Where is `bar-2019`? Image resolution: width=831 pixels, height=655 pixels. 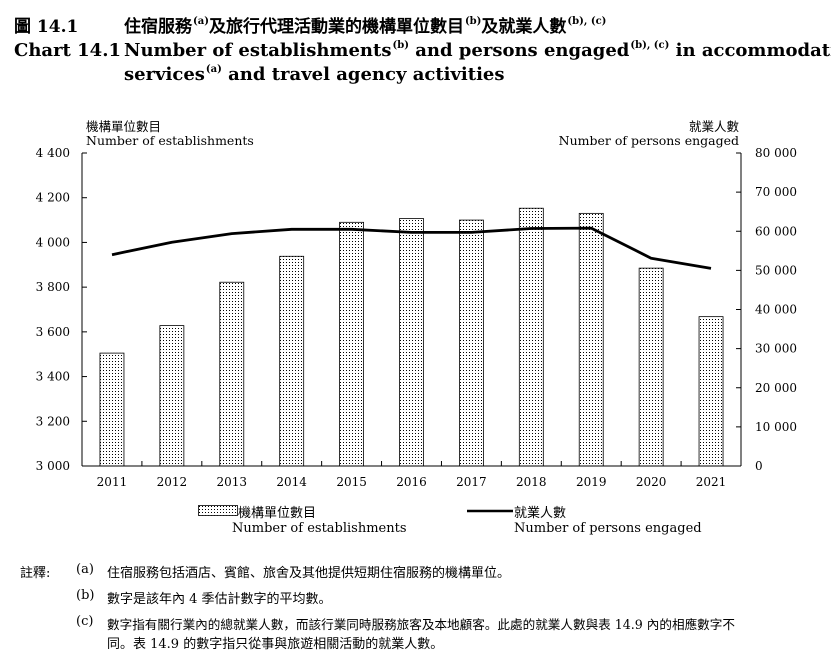
bar-2019 is located at coordinates (591, 339).